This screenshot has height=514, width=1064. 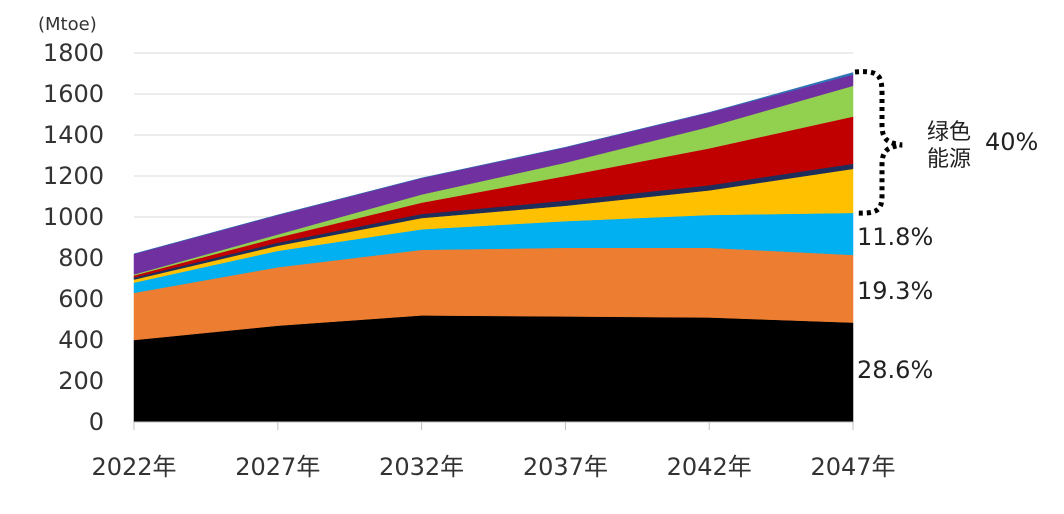 I want to click on x-tick-label: 2037年, so click(x=565, y=467).